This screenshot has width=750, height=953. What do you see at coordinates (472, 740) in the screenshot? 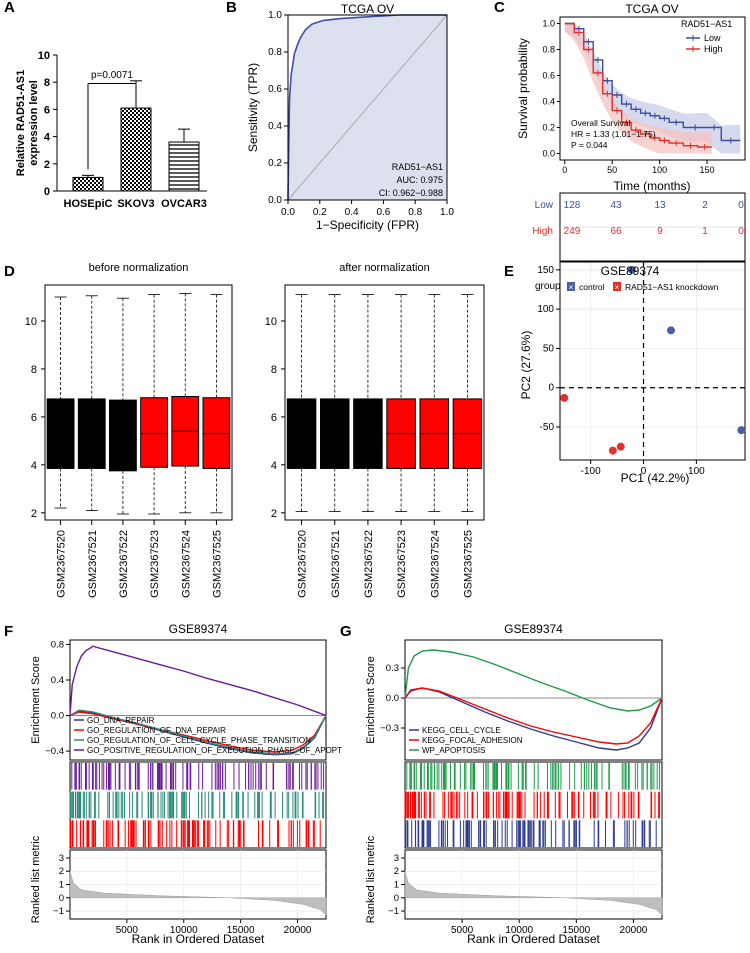
I see `legend-label: KEGG_FOCAL_ADHESION` at bounding box center [472, 740].